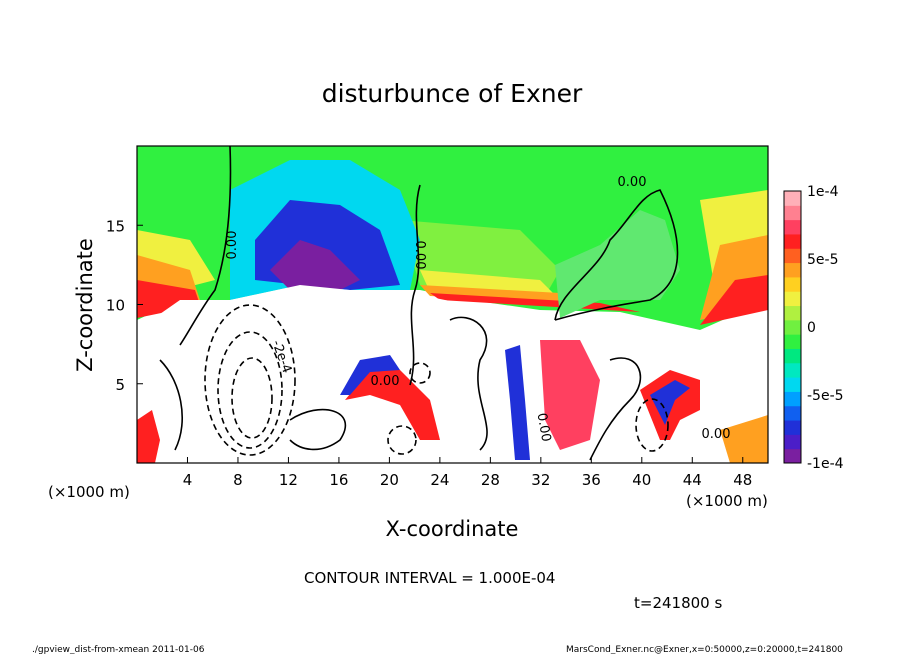 This screenshot has height=654, width=904. Describe the element at coordinates (742, 480) in the screenshot. I see `x-tick-label: 48` at that location.